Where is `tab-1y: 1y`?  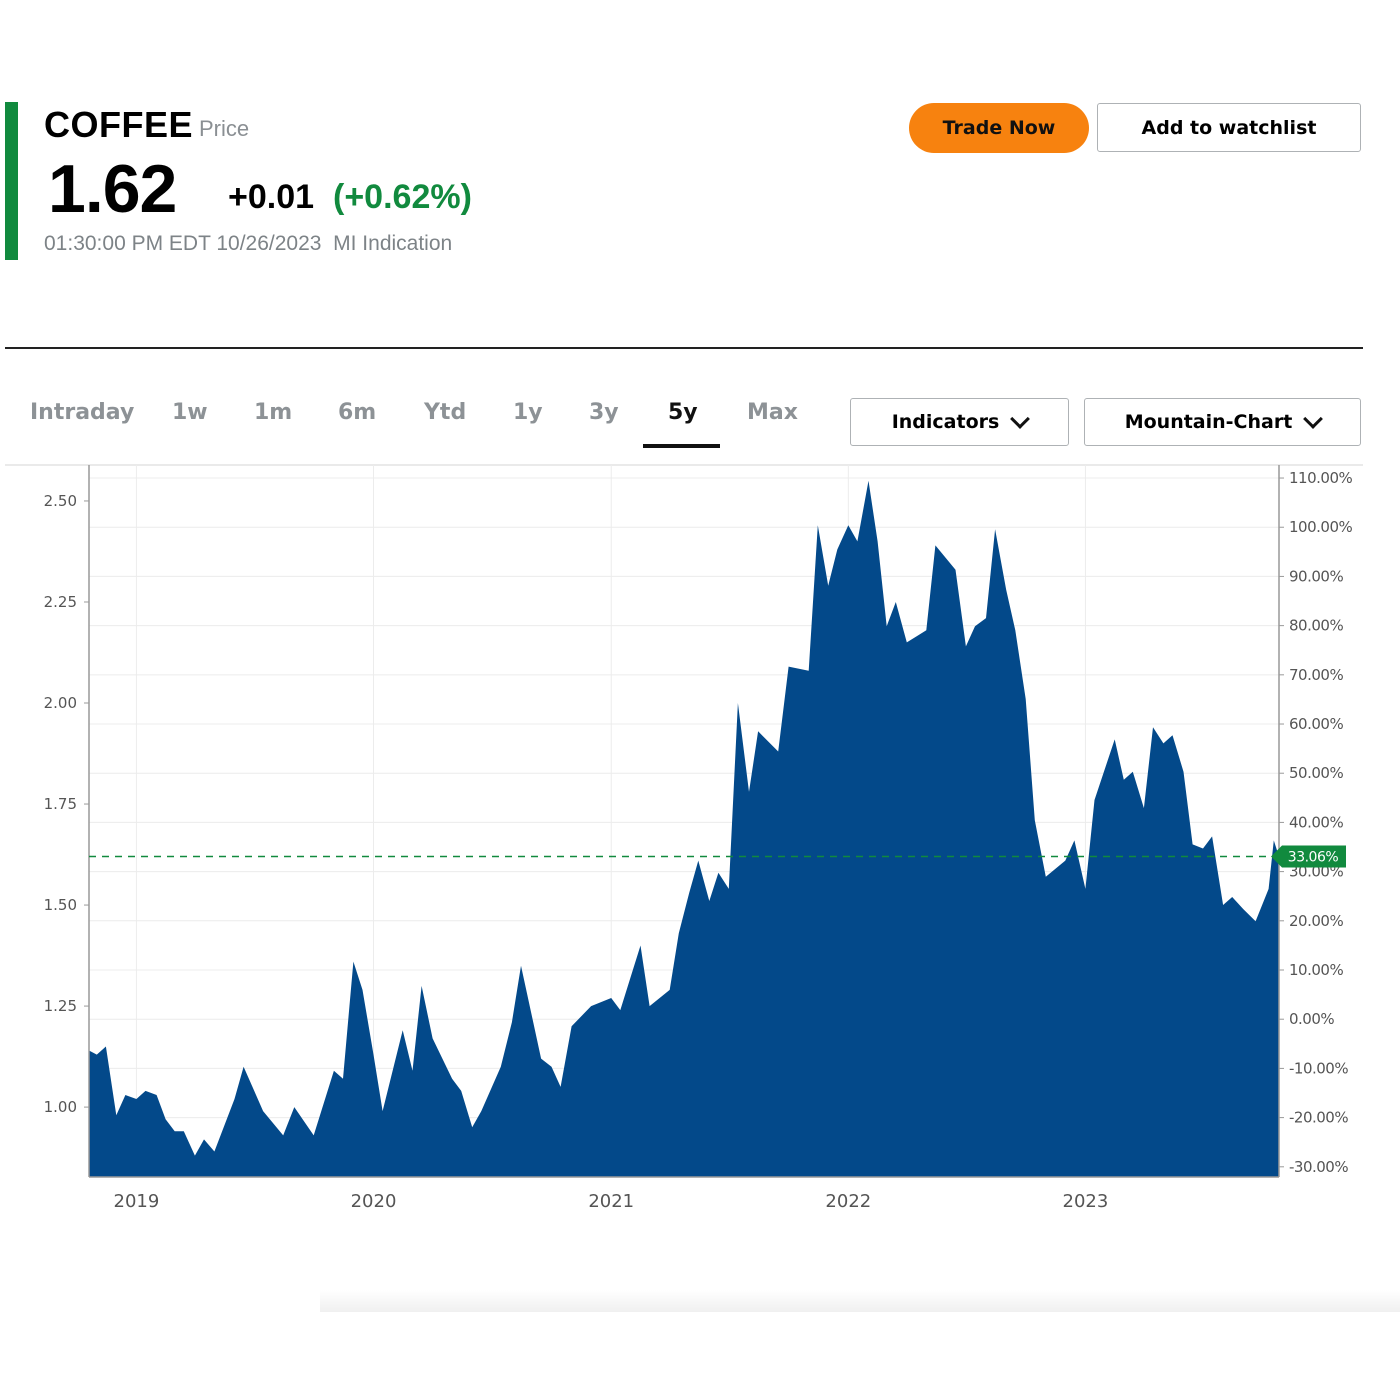 tab-1y: 1y is located at coordinates (528, 412).